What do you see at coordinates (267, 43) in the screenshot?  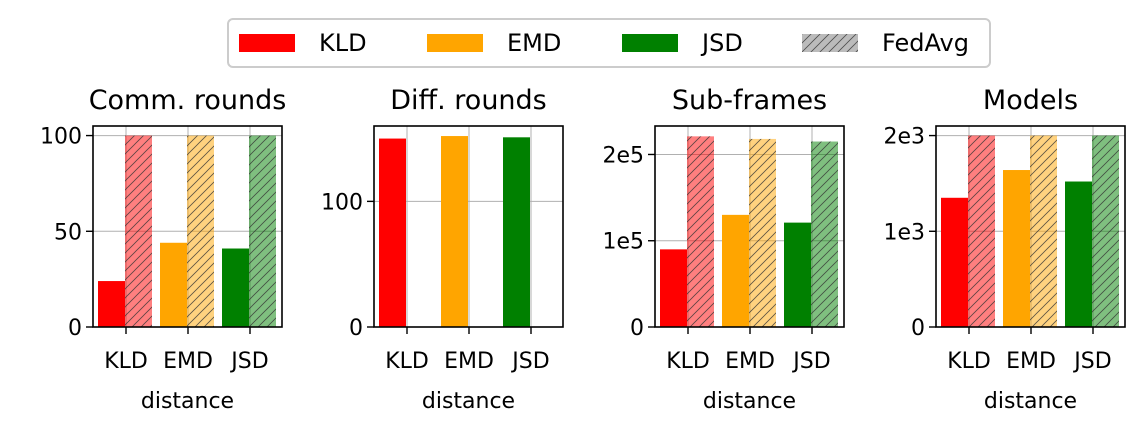 I see `legend-swatch-kld` at bounding box center [267, 43].